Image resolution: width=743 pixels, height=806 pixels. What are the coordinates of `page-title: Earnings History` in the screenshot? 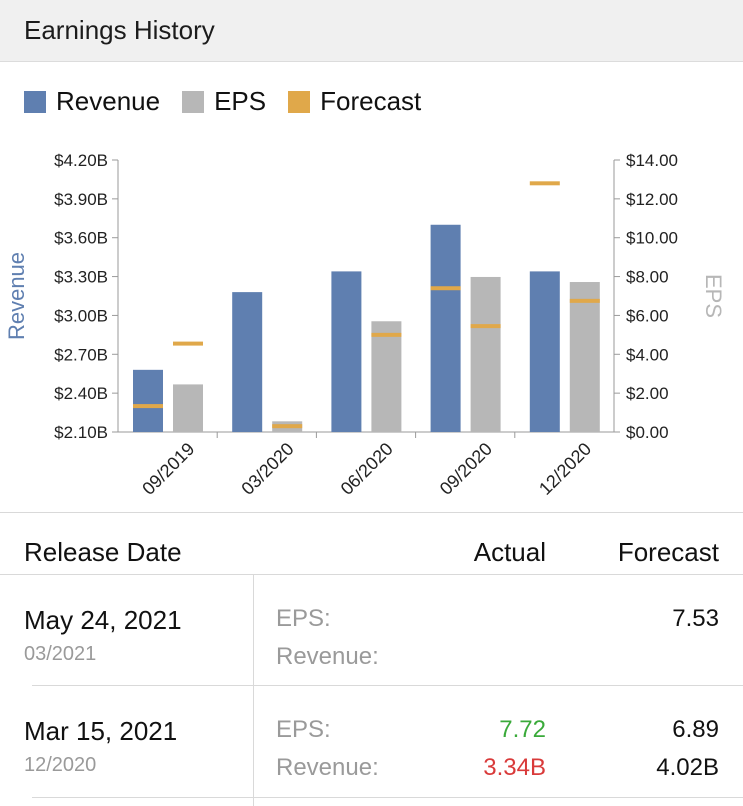 It's located at (119, 30).